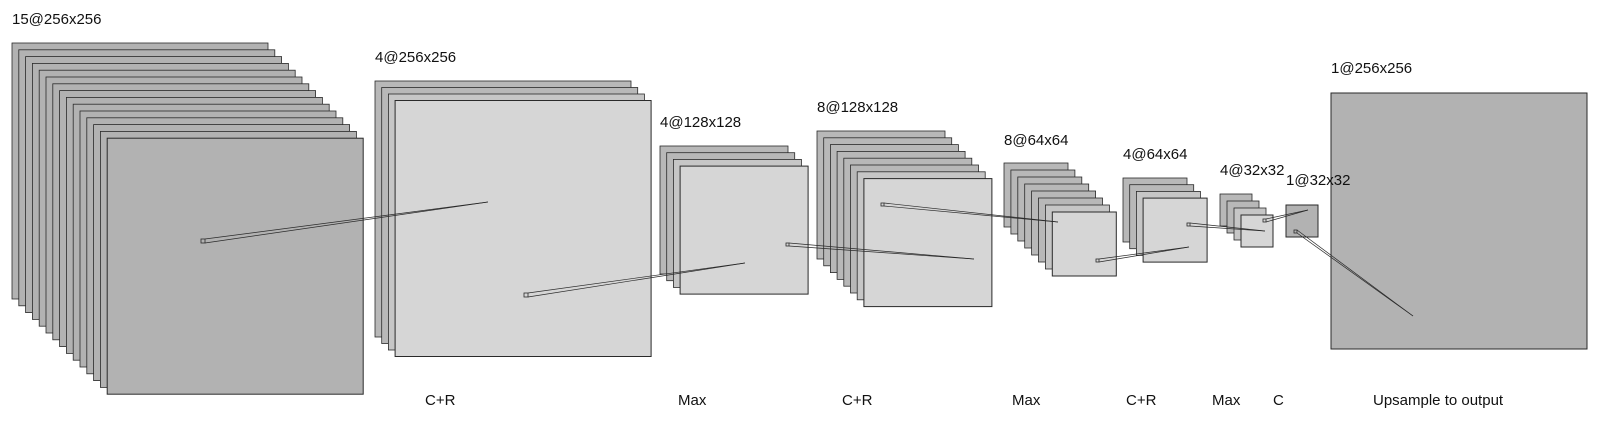 Image resolution: width=1600 pixels, height=424 pixels. Describe the element at coordinates (1026, 400) in the screenshot. I see `op-label-4: Max` at that location.